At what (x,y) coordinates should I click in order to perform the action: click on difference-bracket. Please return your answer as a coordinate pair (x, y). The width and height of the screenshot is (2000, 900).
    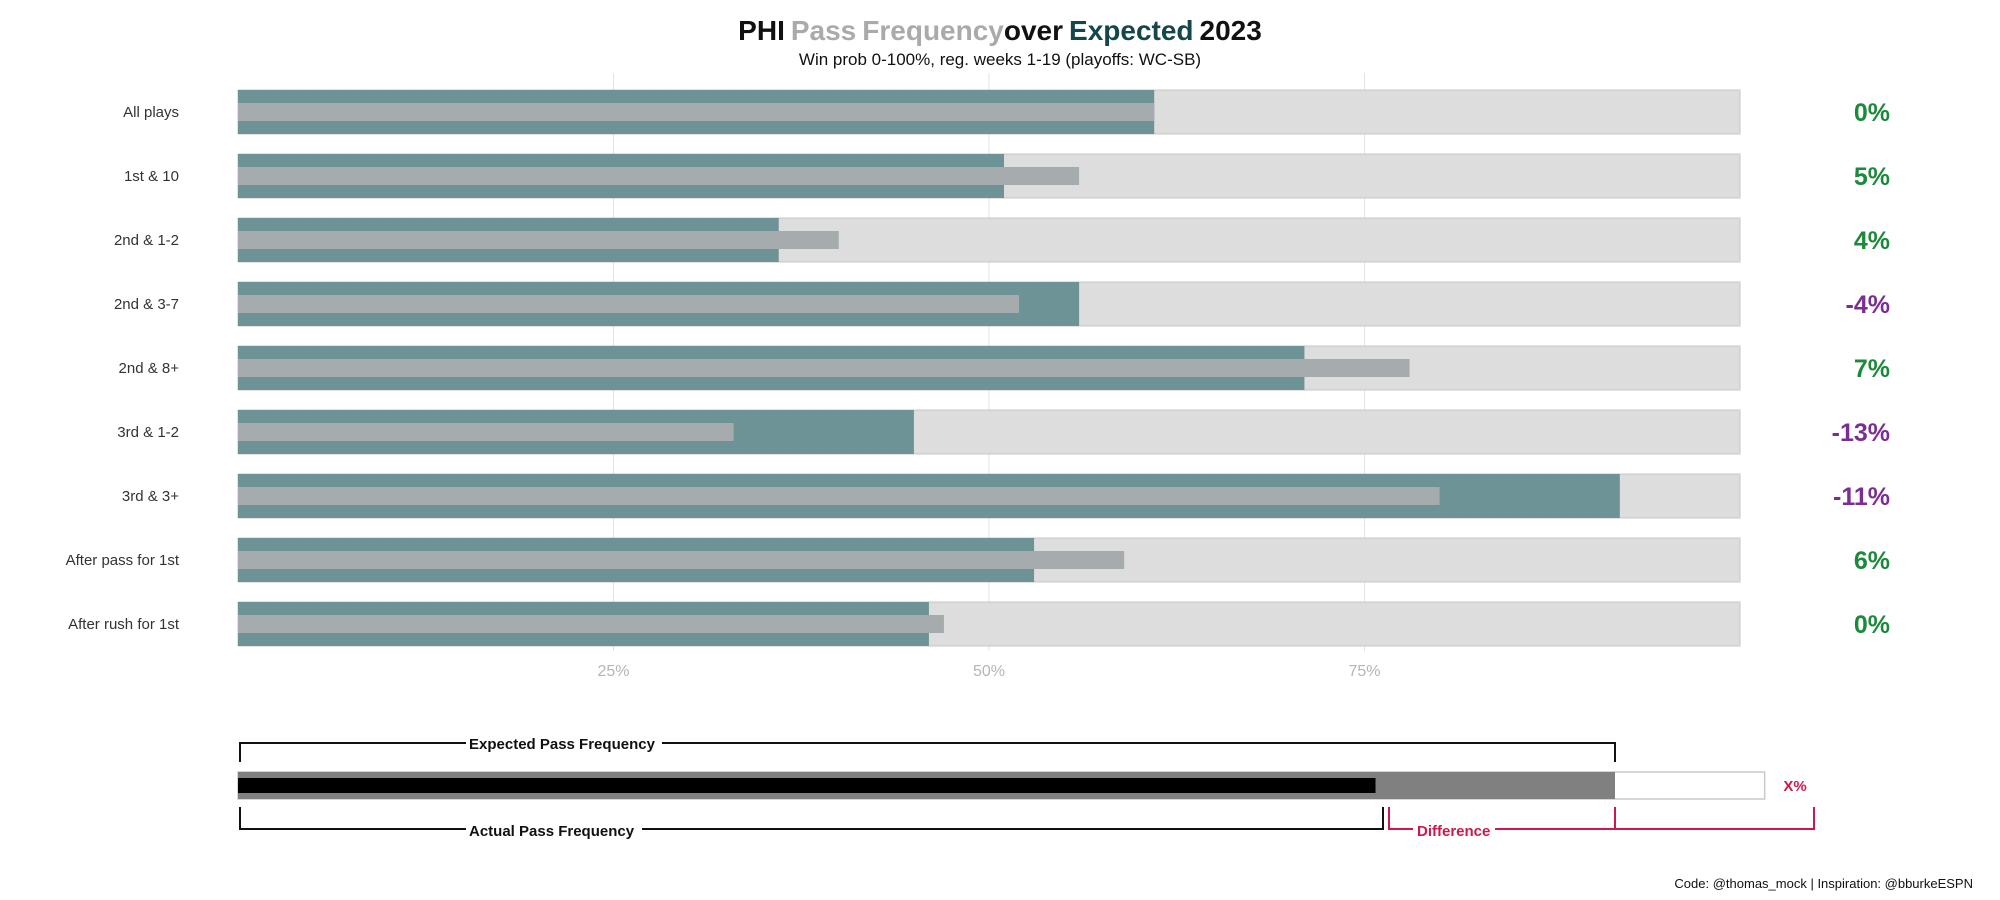
    Looking at the image, I should click on (1502, 818).